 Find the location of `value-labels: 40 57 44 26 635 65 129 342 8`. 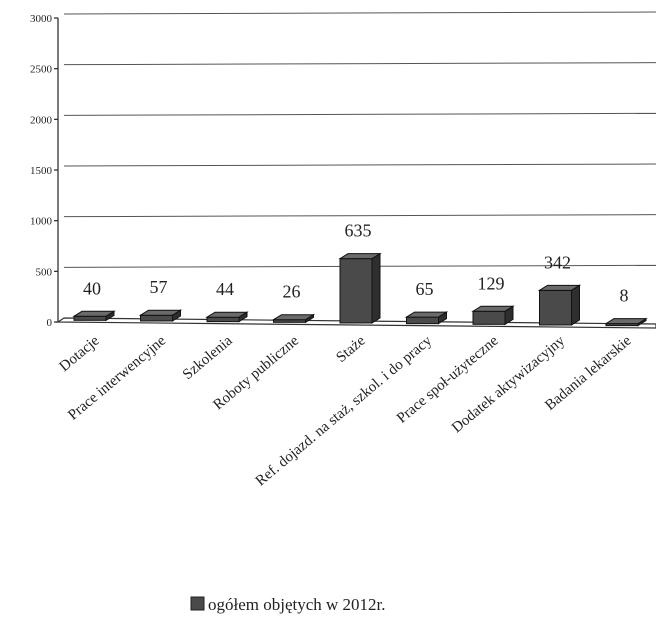

value-labels: 40 57 44 26 635 65 129 342 8 is located at coordinates (356, 263).